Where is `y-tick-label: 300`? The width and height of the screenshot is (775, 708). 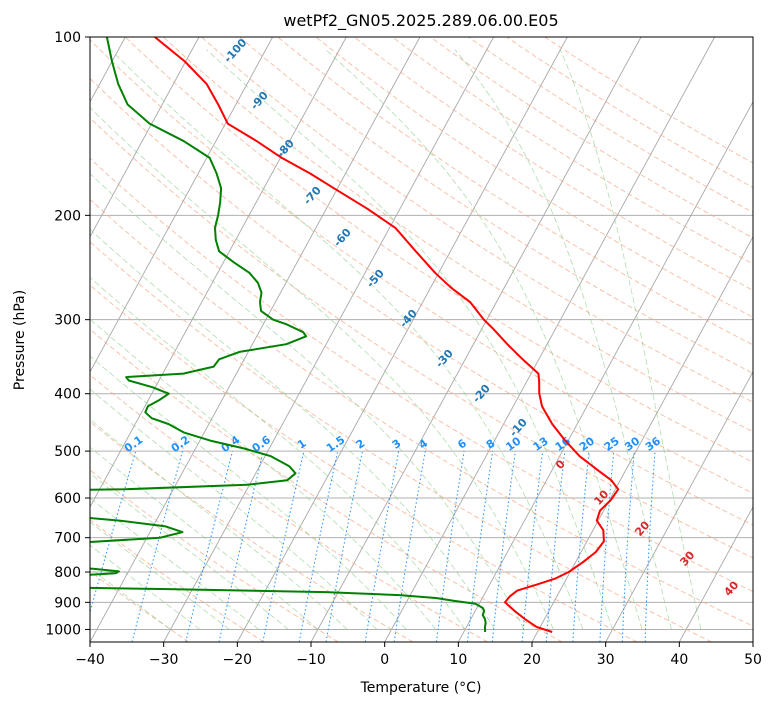
y-tick-label: 300 is located at coordinates (67, 321).